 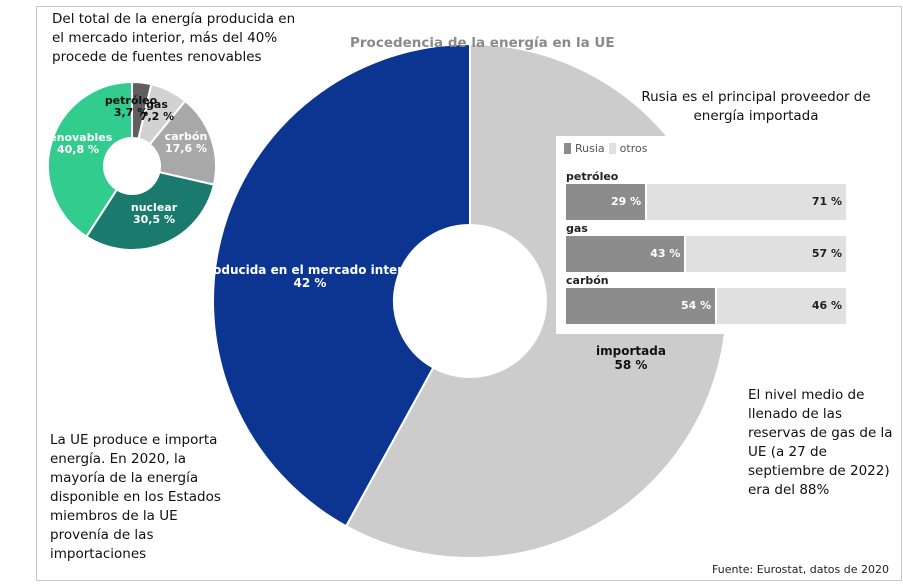 I want to click on bar-value-label: 71 %, so click(x=826, y=201).